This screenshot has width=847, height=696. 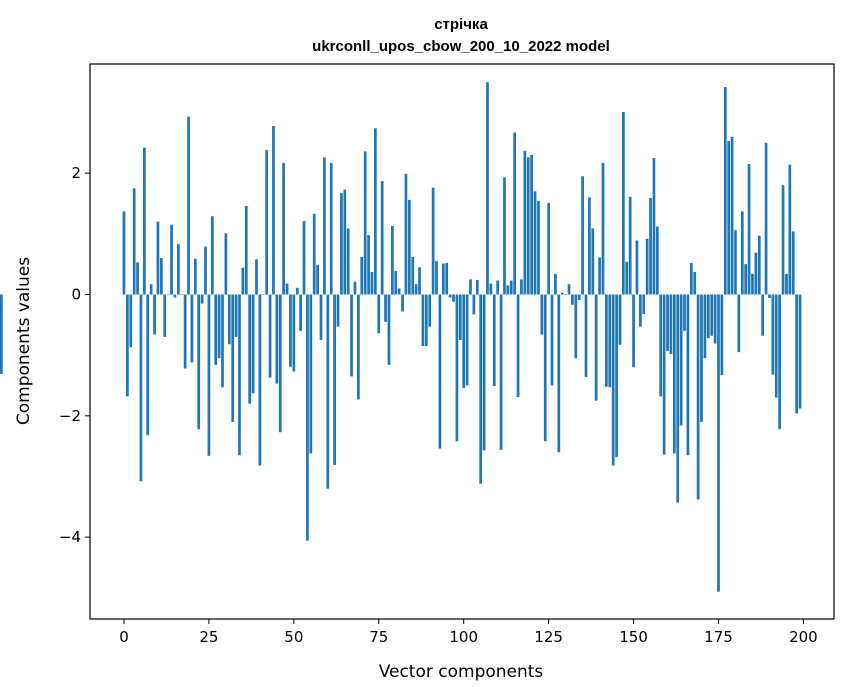 What do you see at coordinates (76, 294) in the screenshot?
I see `y-tick-label-0: 0` at bounding box center [76, 294].